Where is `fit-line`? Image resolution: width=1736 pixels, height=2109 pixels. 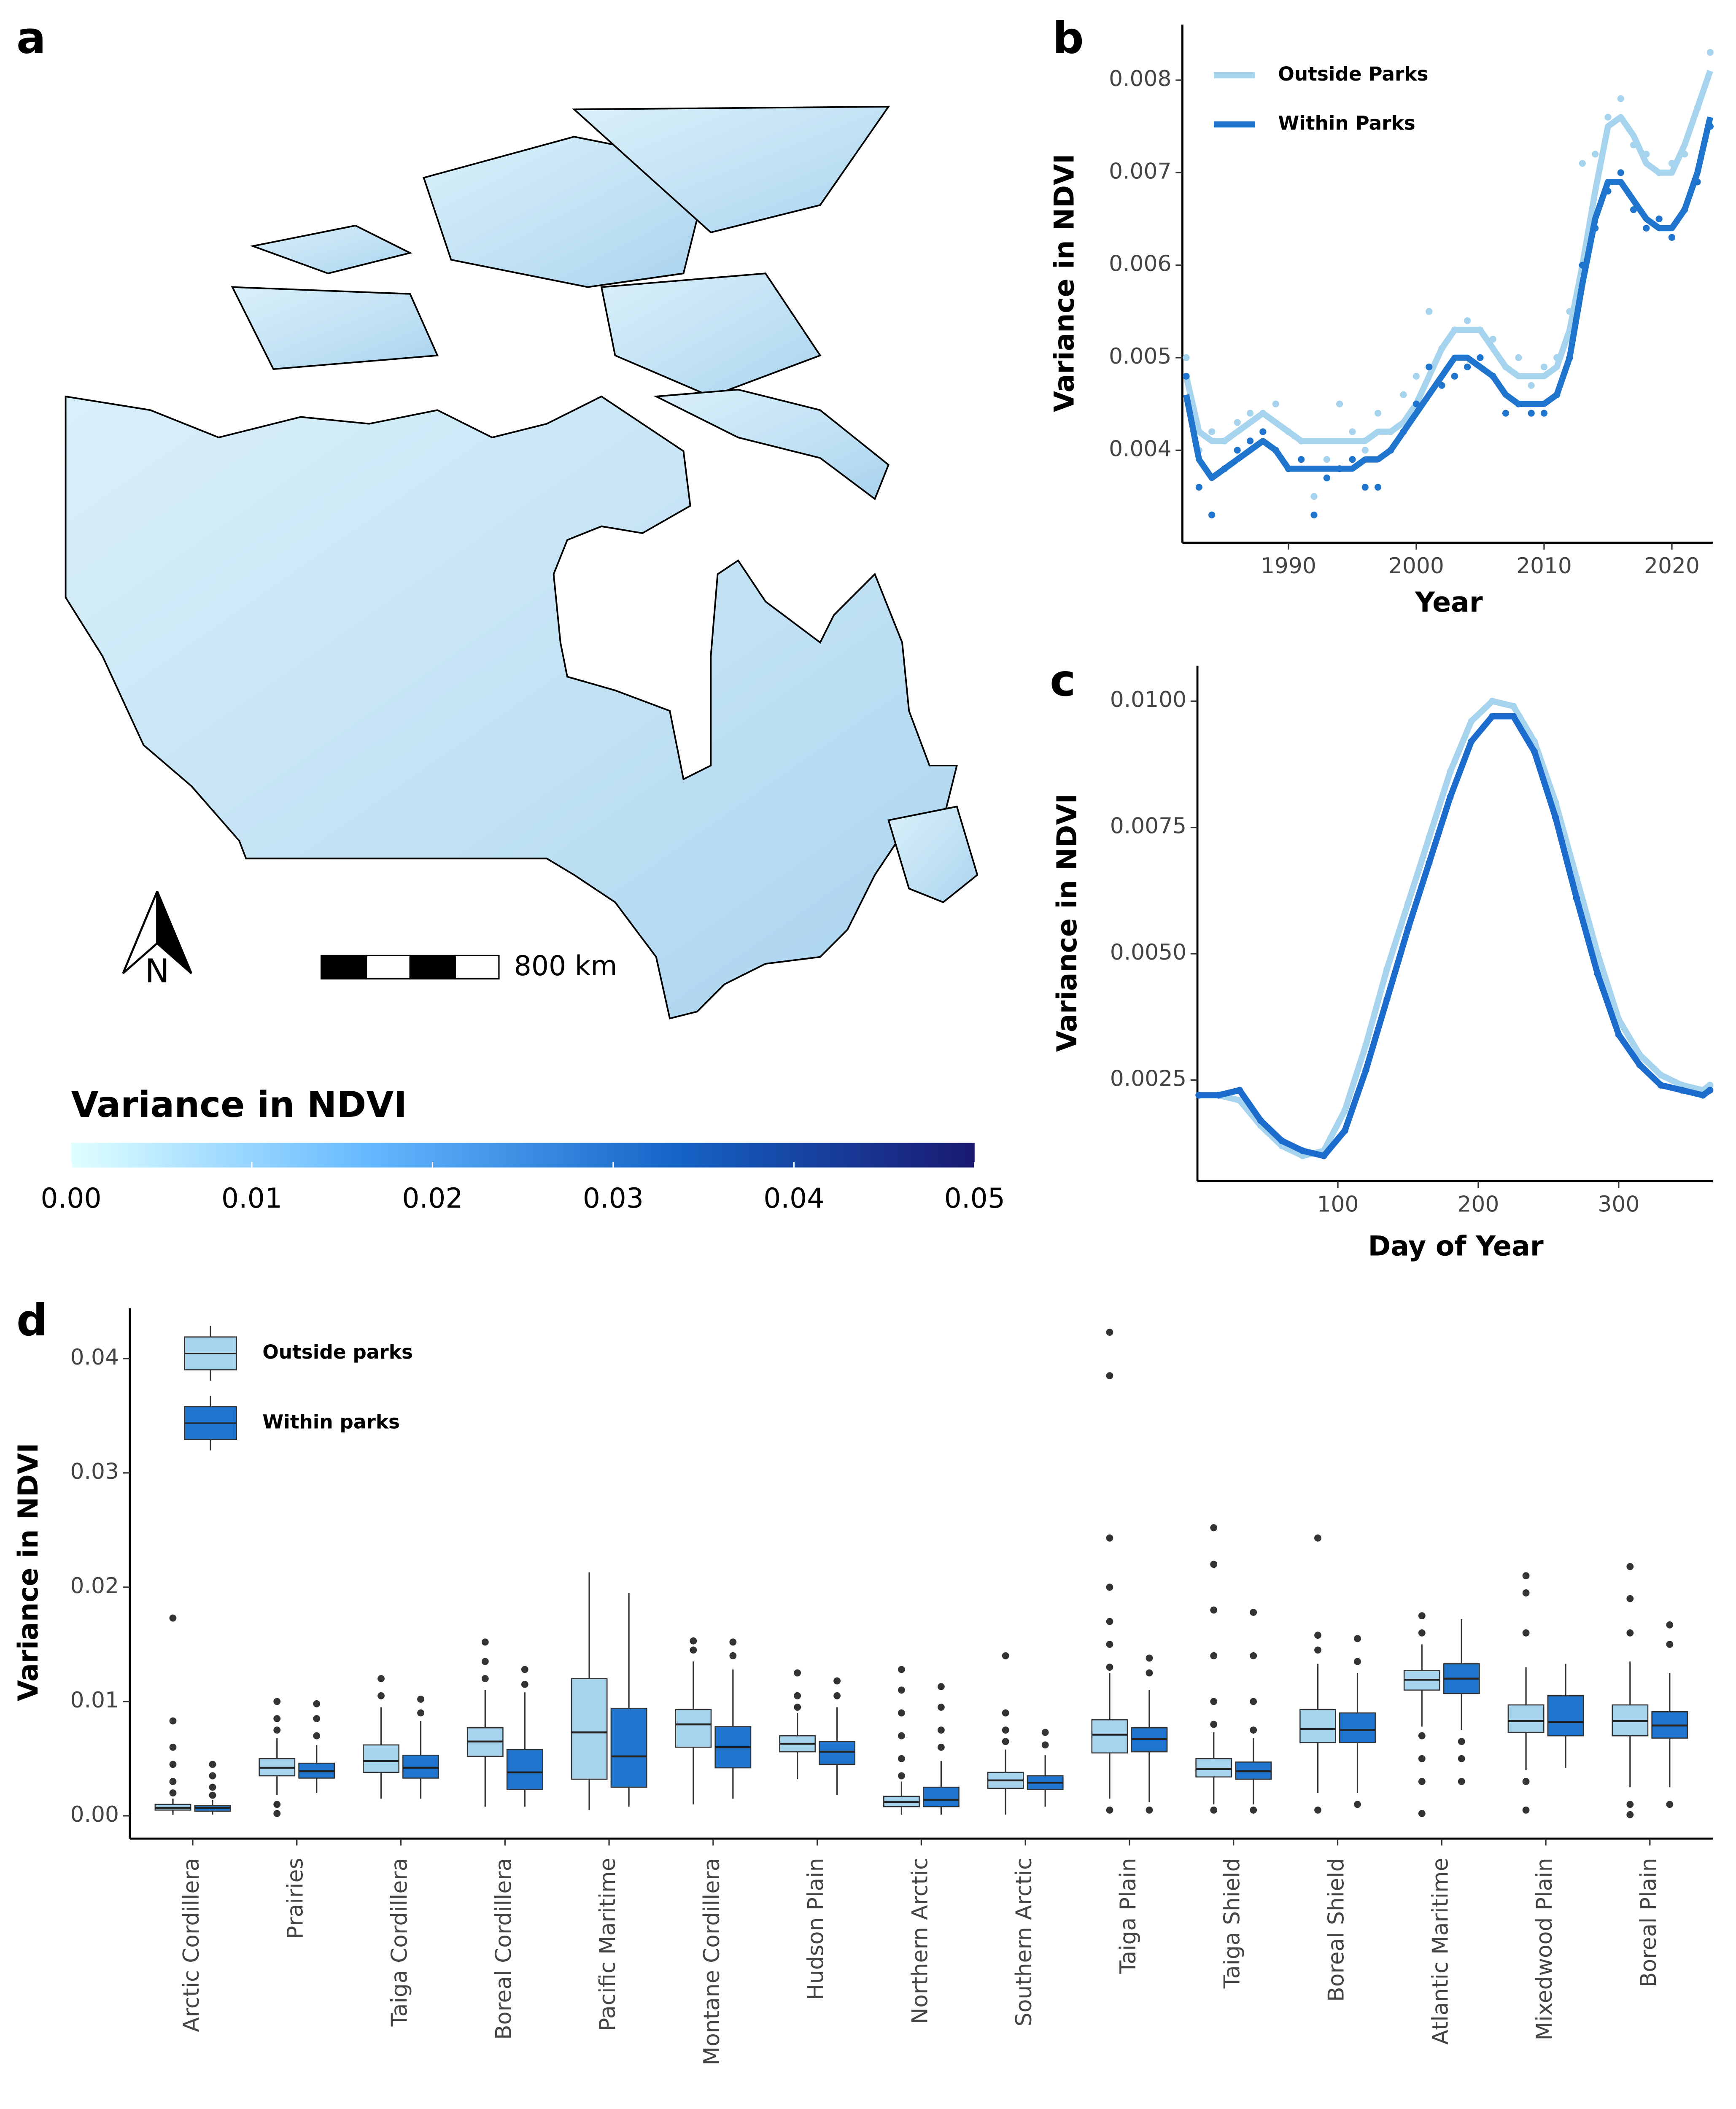 fit-line is located at coordinates (1456, 928).